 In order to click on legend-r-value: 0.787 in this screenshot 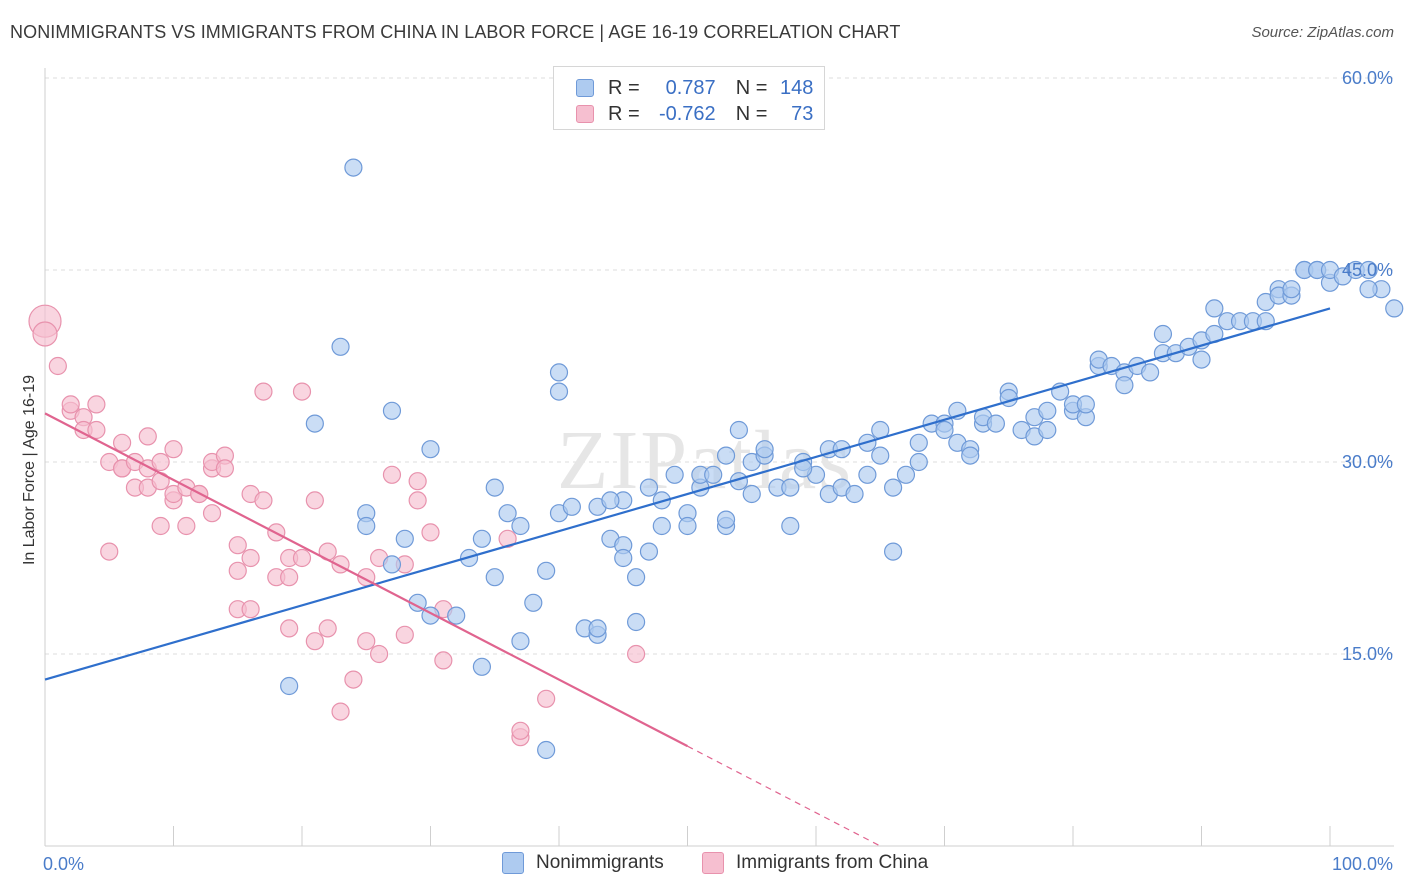, I will do `click(690, 87)`.